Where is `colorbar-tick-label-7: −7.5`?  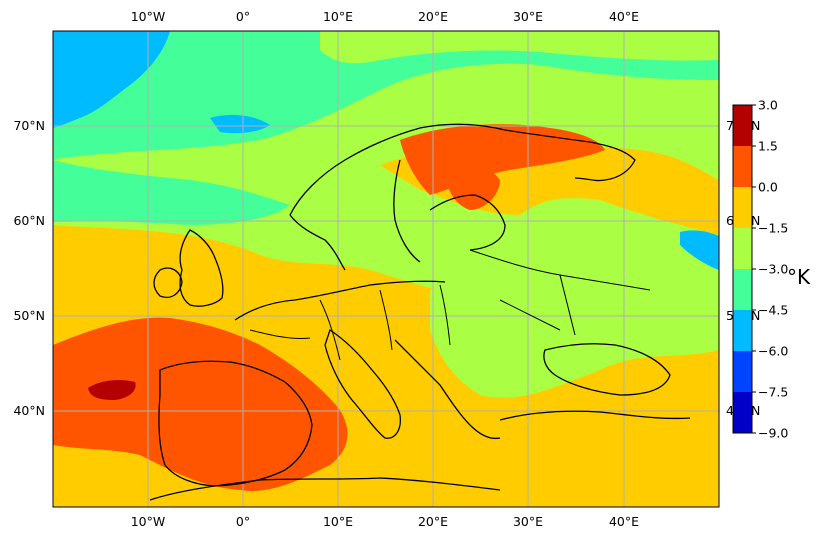
colorbar-tick-label-7: −7.5 is located at coordinates (773, 392).